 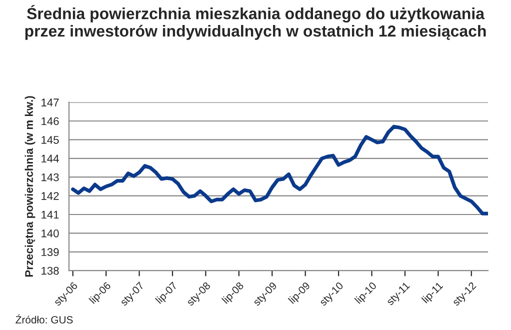 I want to click on y-tick-label: 139, so click(x=50, y=252).